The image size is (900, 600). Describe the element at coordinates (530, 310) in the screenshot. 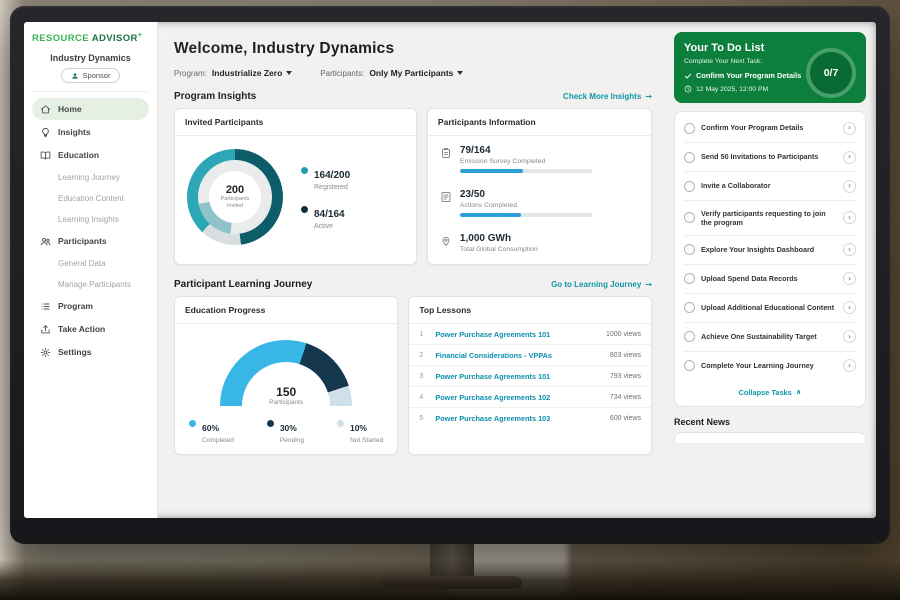

I see `card-title: Top Lessons` at that location.